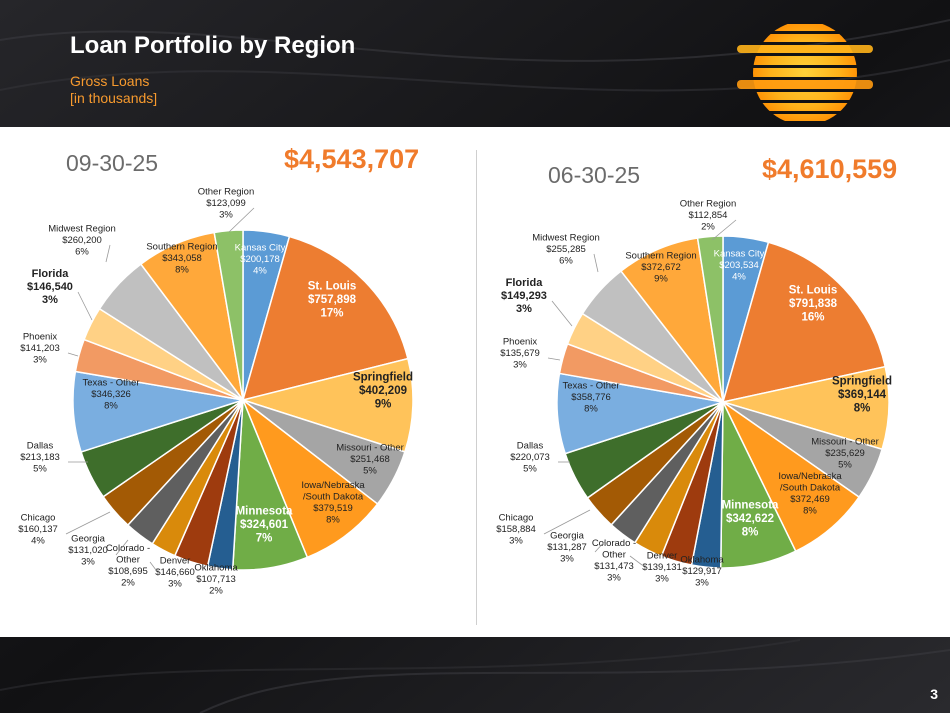 Image resolution: width=950 pixels, height=713 pixels. Describe the element at coordinates (750, 519) in the screenshot. I see `slice-label-minnesota: Minnesota $342,622 8%` at that location.